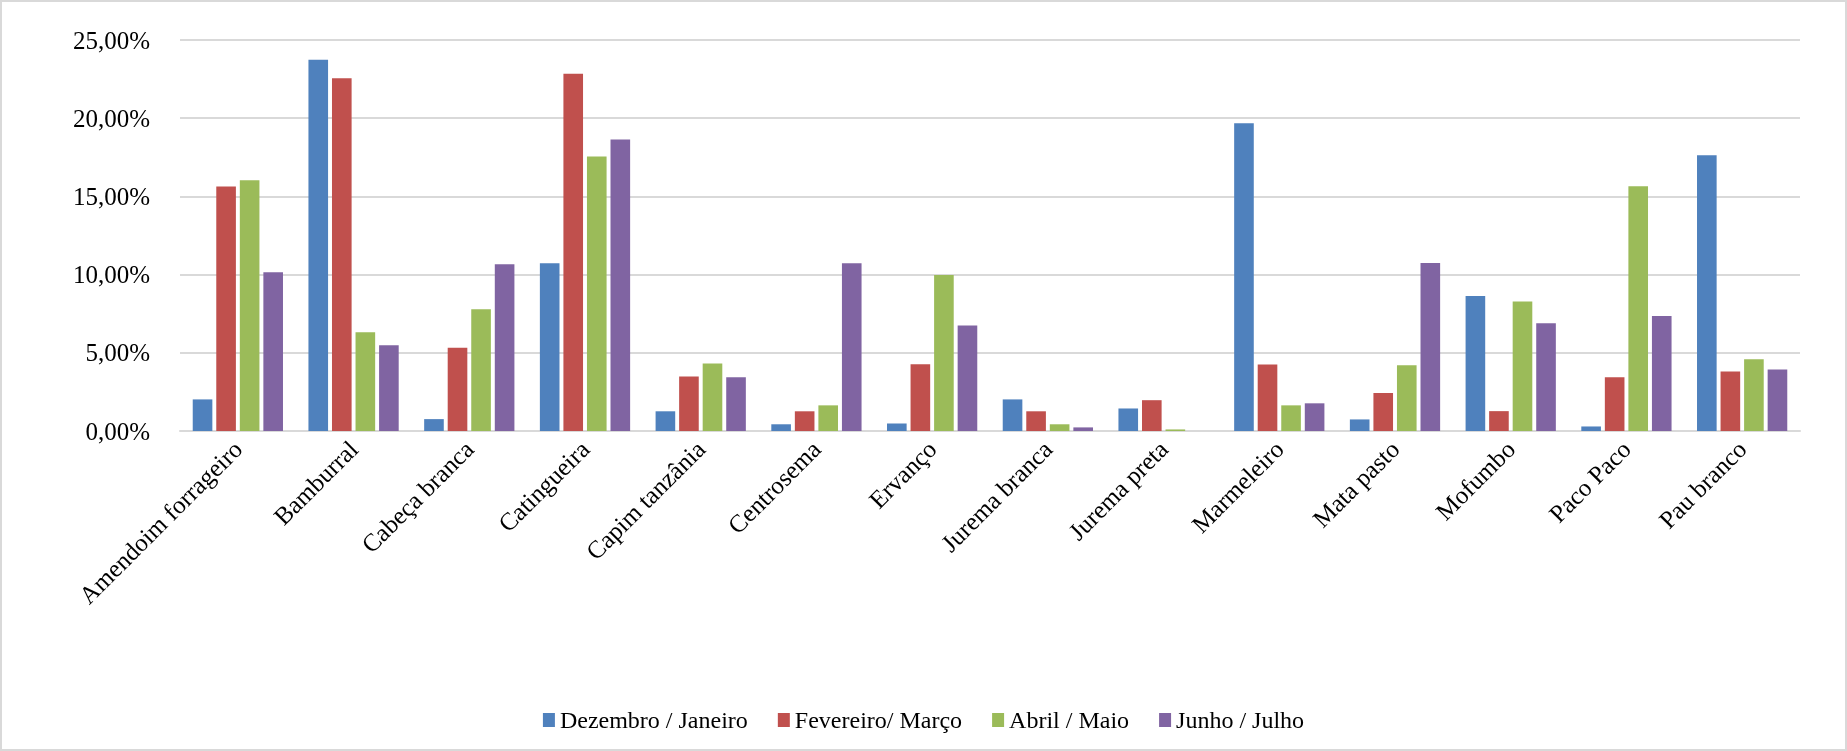  I want to click on legend-label: Junho / Julho, so click(1240, 720).